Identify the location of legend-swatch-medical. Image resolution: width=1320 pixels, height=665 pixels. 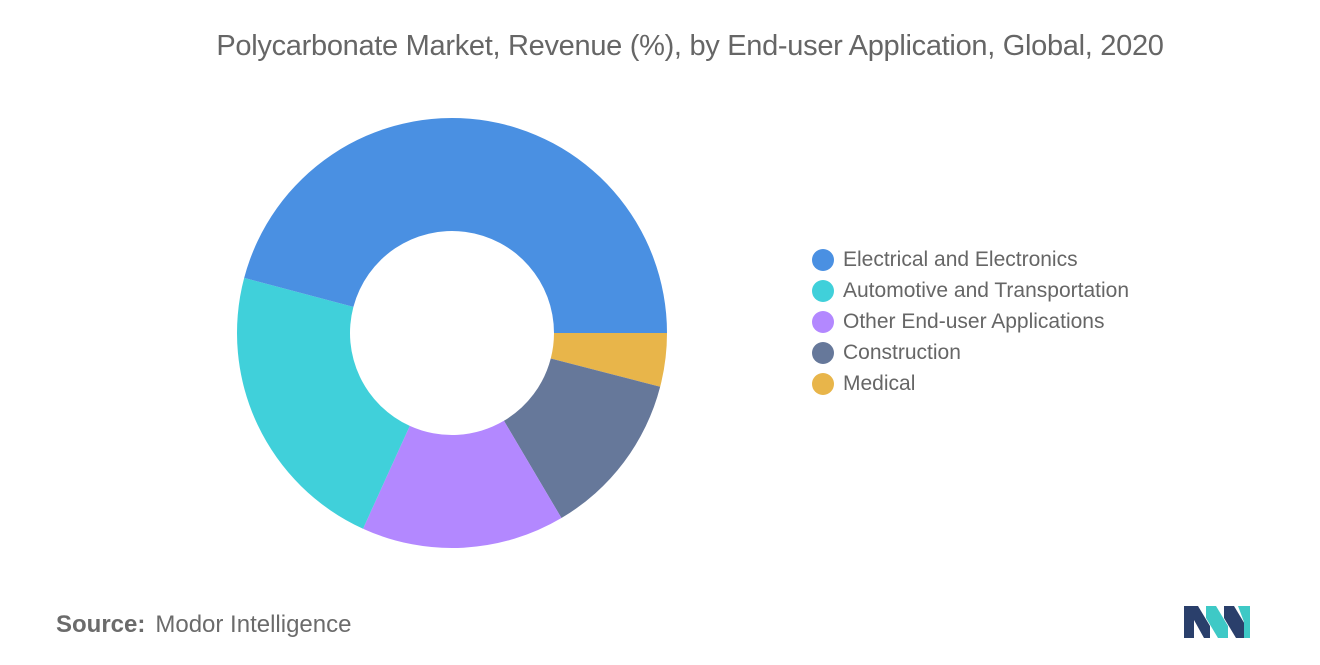
(823, 383).